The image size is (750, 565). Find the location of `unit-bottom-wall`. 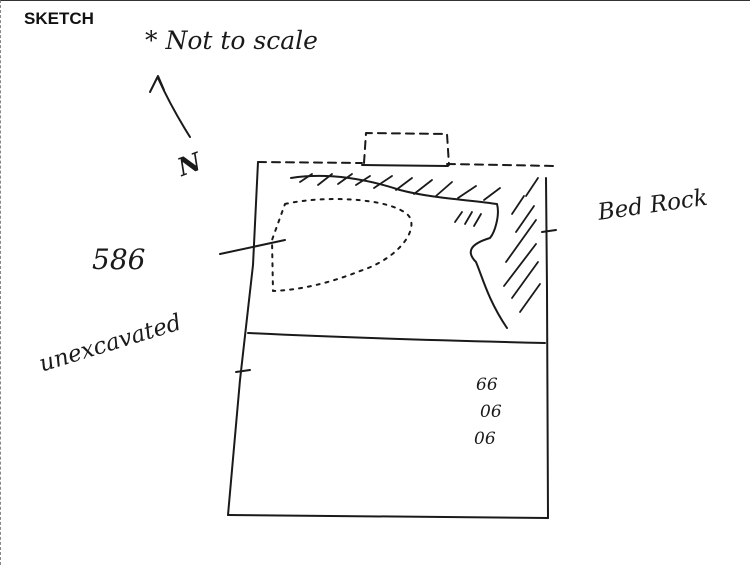

unit-bottom-wall is located at coordinates (388, 516).